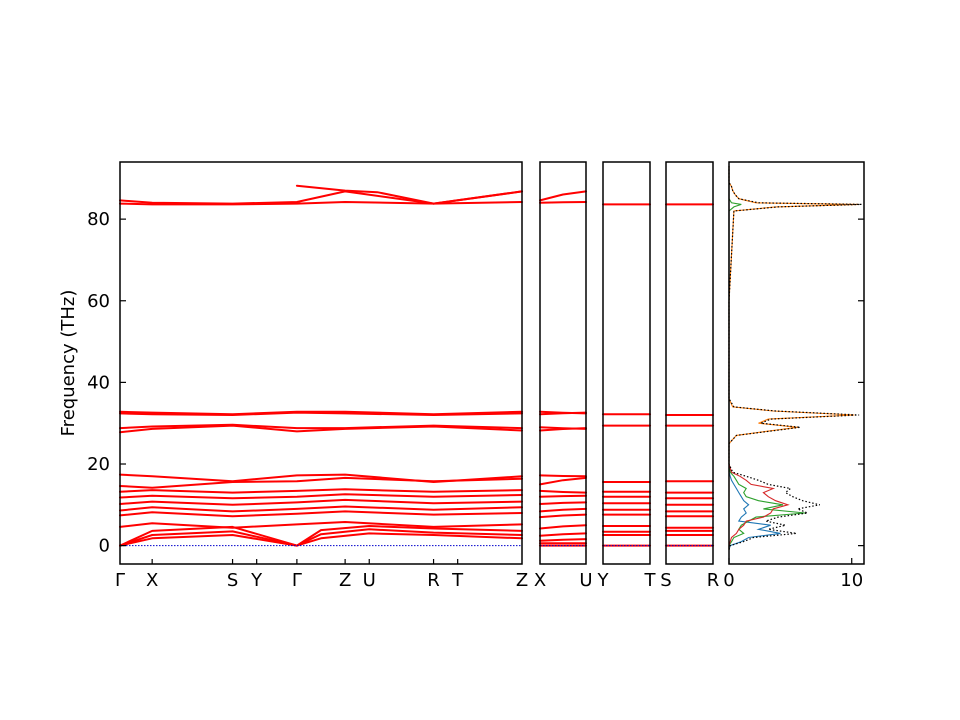  Describe the element at coordinates (68, 363) in the screenshot. I see `y-axis-label: Frequency (THz)` at that location.